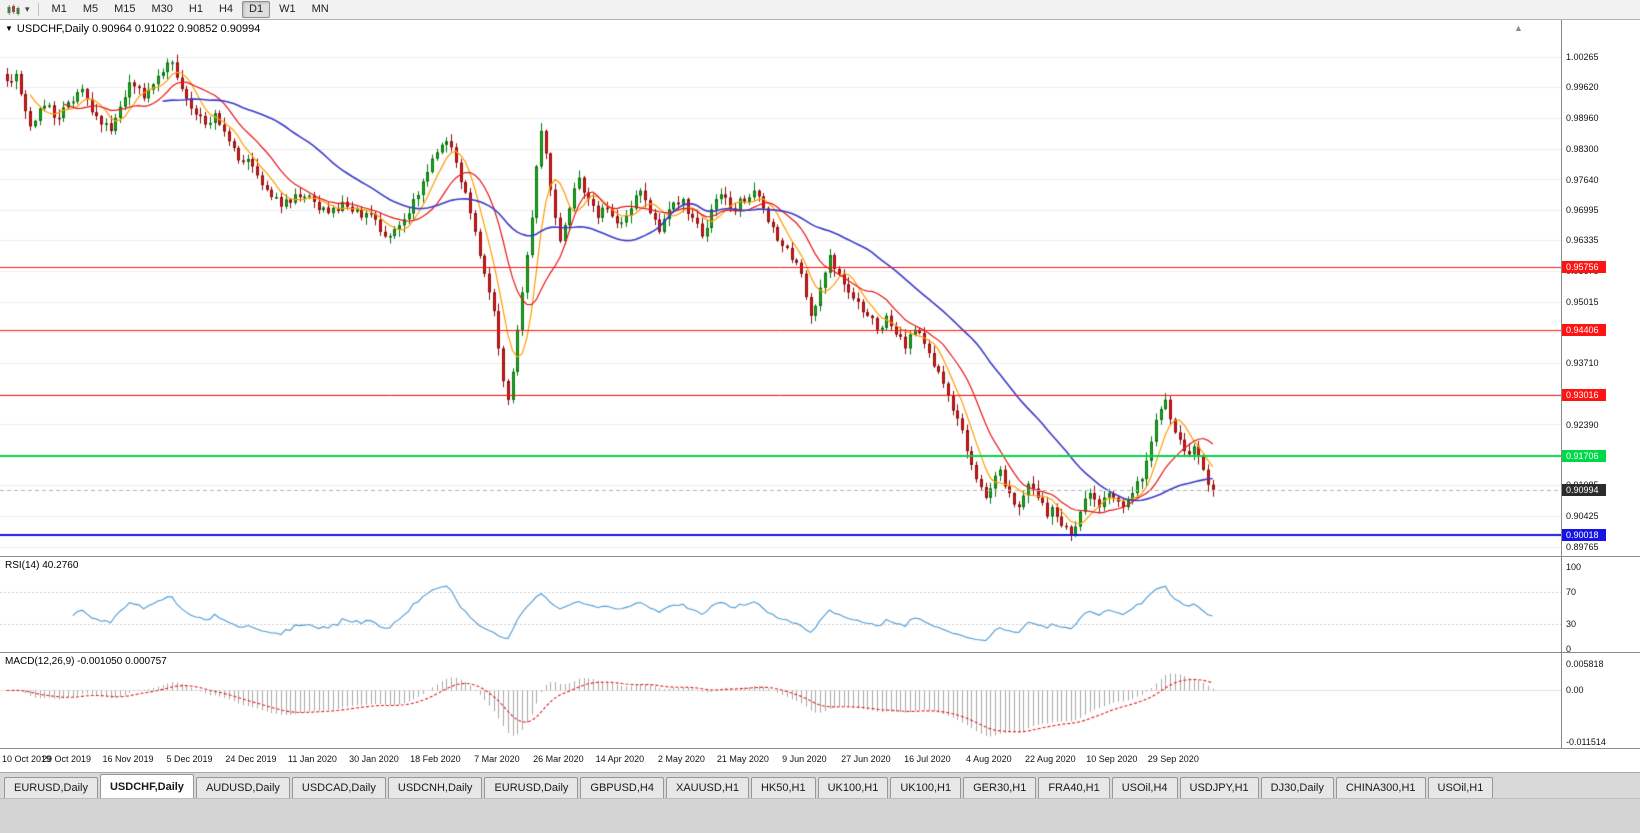 The width and height of the screenshot is (1640, 833). I want to click on price-tick-label: 0.95015, so click(1582, 302).